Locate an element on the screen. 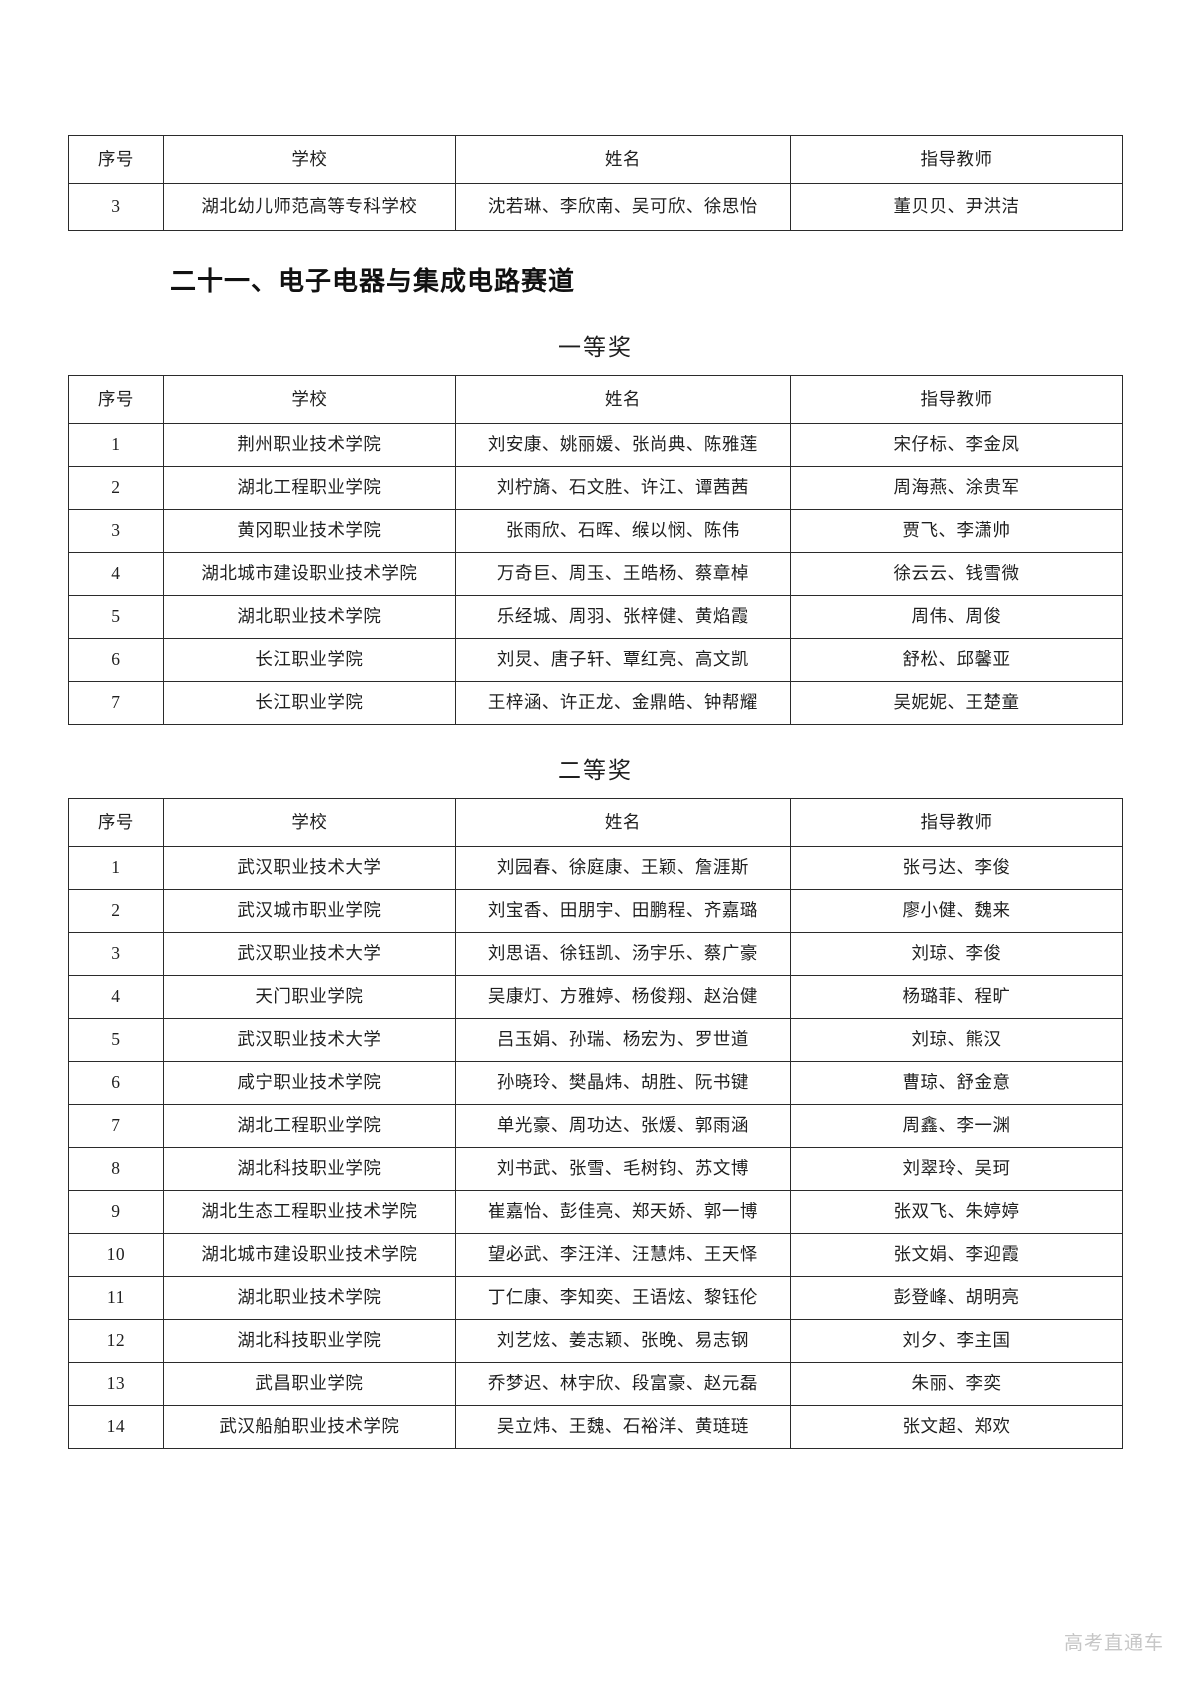 The image size is (1190, 1683). table-row: 4 湖北城市建设职业技术学院 万奇巨、周玉、王皓杨、蔡章棹 徐云云、钱雪微 is located at coordinates (596, 574).